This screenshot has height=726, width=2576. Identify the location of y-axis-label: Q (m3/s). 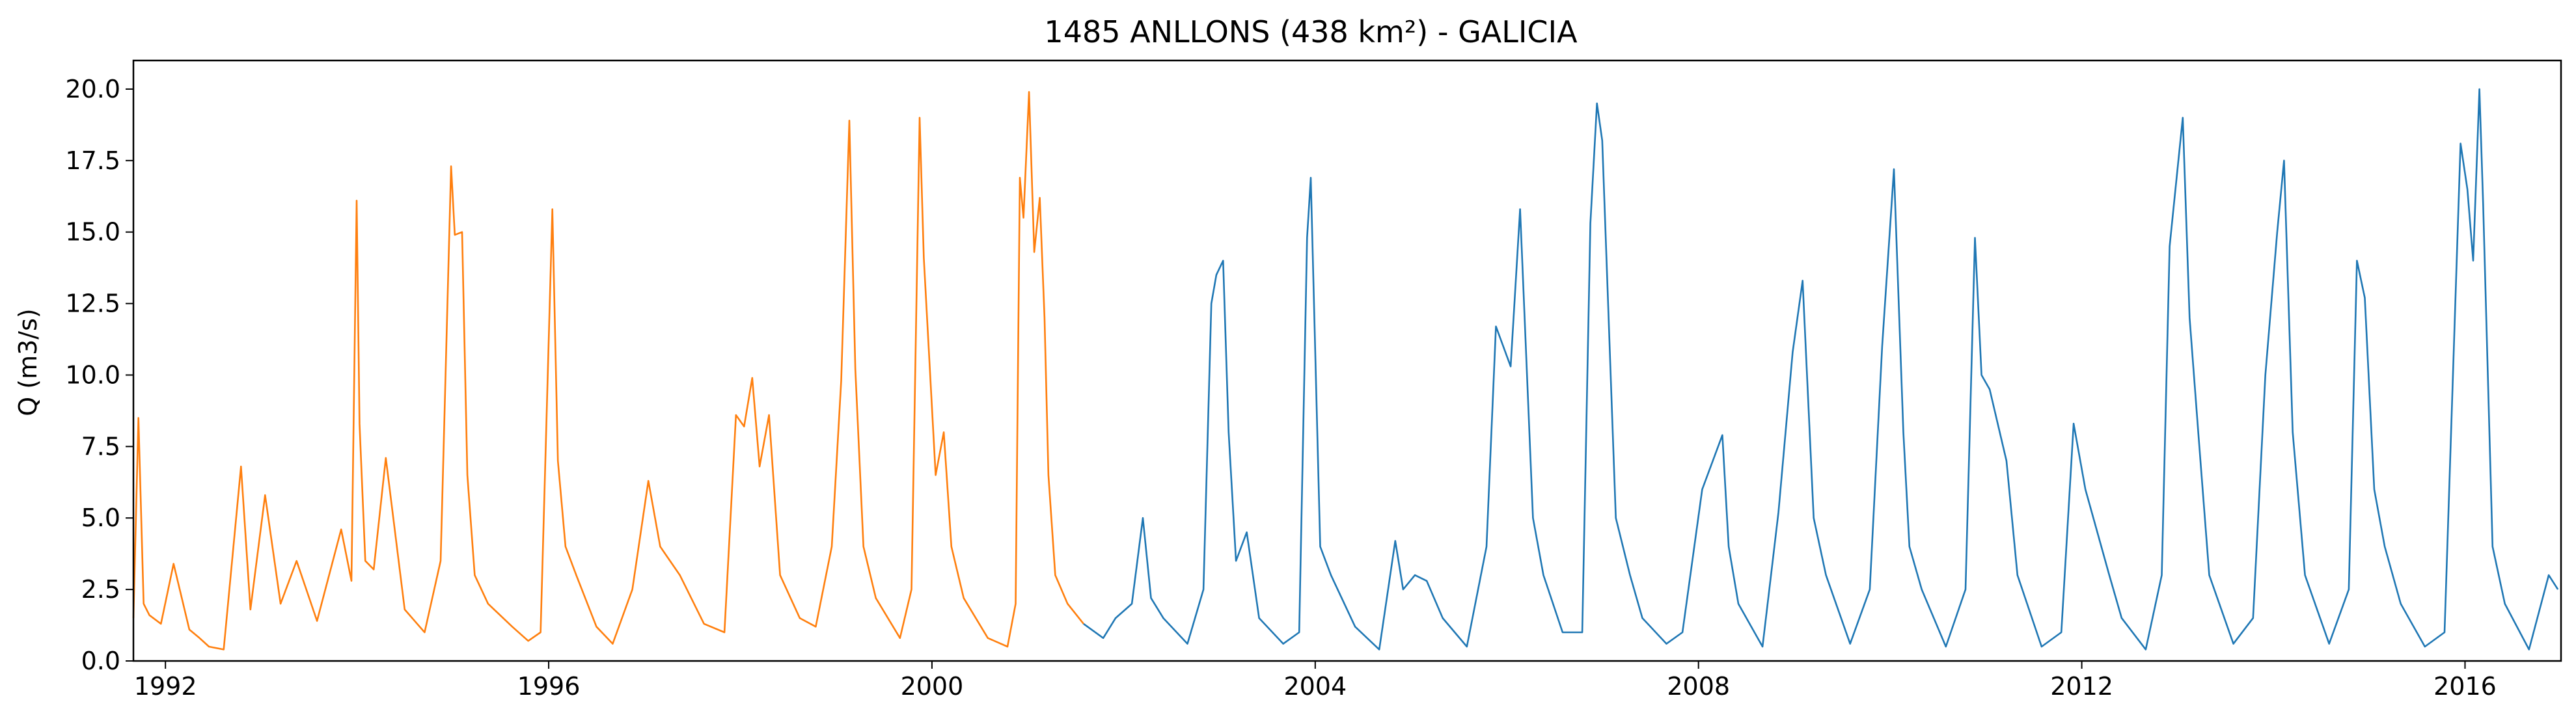
(28, 362).